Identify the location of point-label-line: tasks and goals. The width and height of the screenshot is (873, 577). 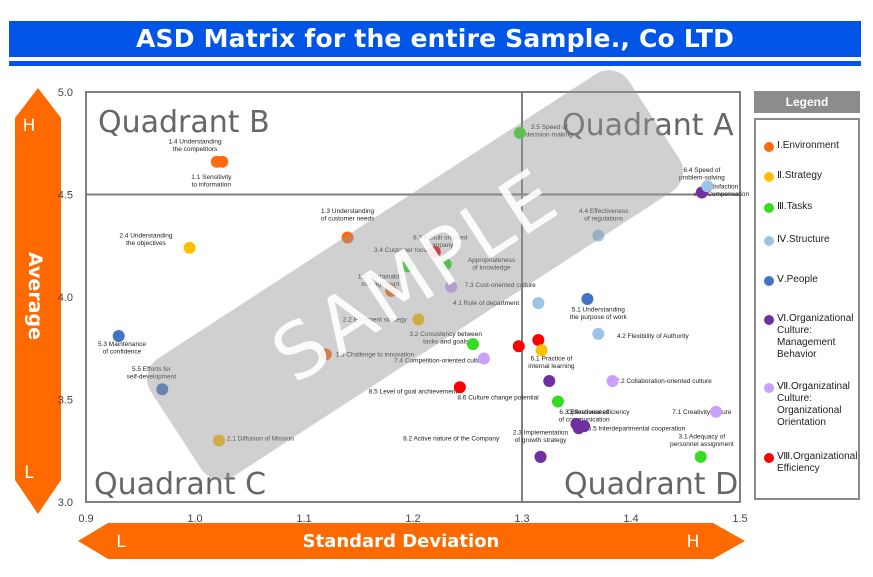
(446, 341).